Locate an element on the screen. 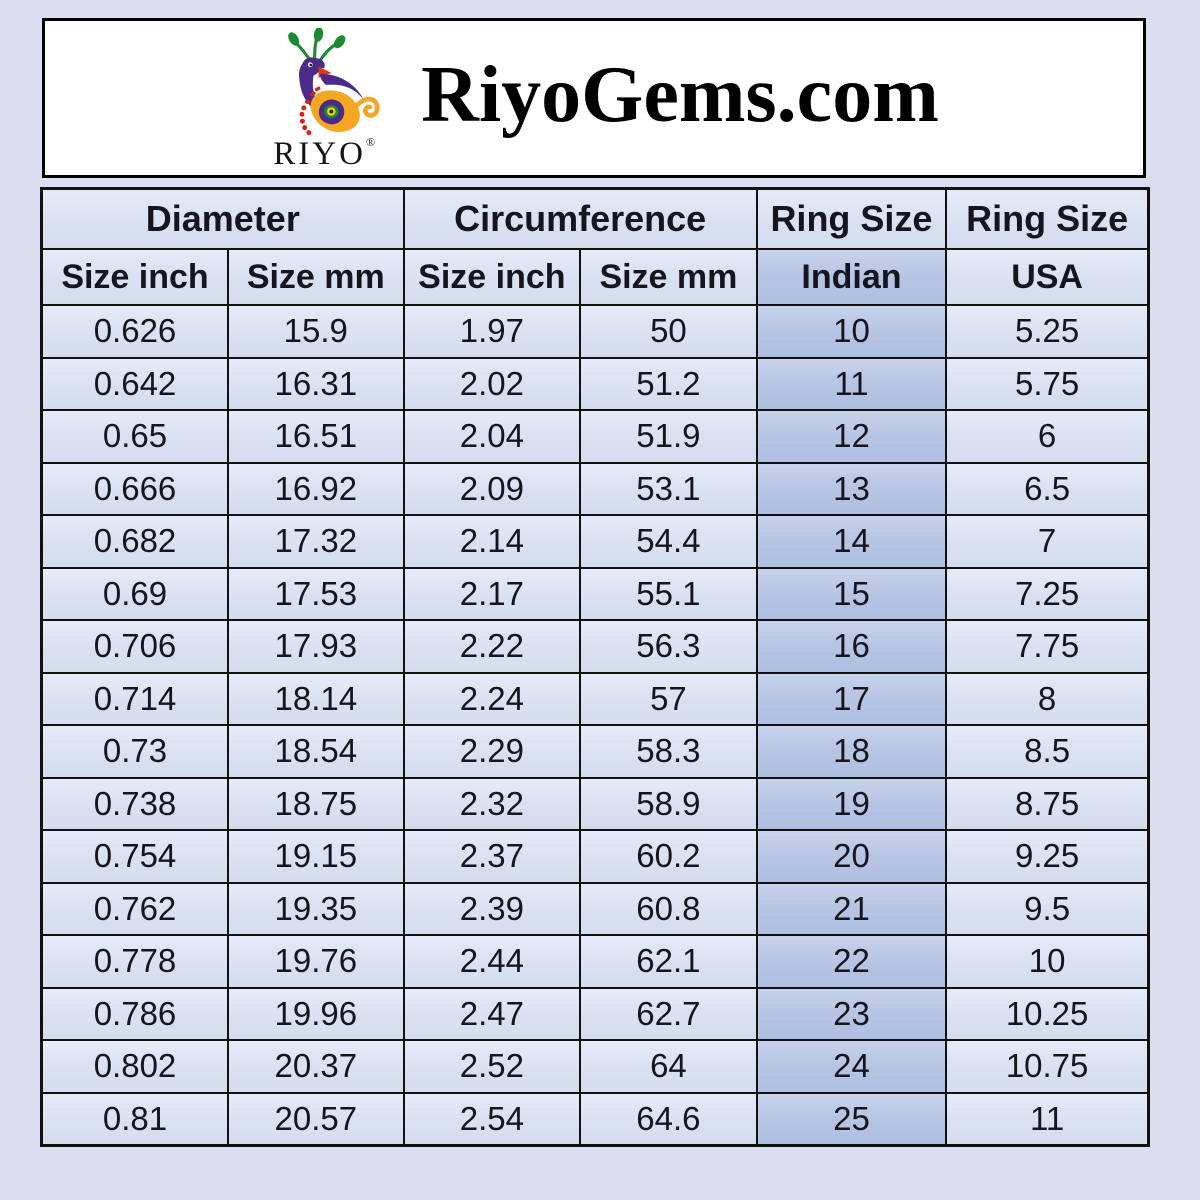  table-row: 0.754 19.15 2.37 60.2 20 9.25 is located at coordinates (595, 856).